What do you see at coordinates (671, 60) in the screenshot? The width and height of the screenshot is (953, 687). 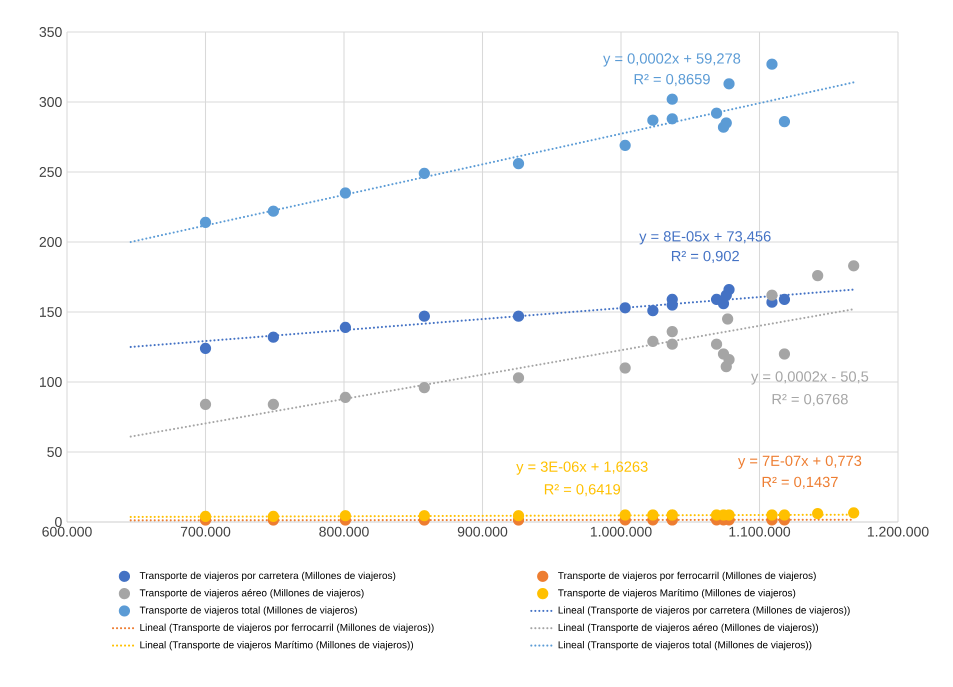 I see `annotation: y = 0,0002x + 59,278` at bounding box center [671, 60].